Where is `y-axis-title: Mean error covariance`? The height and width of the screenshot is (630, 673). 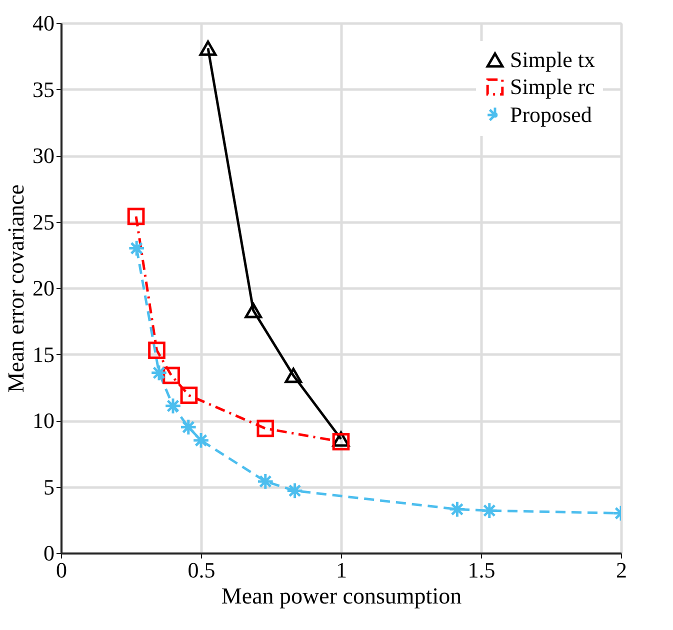
y-axis-title: Mean error covariance is located at coordinates (16, 288).